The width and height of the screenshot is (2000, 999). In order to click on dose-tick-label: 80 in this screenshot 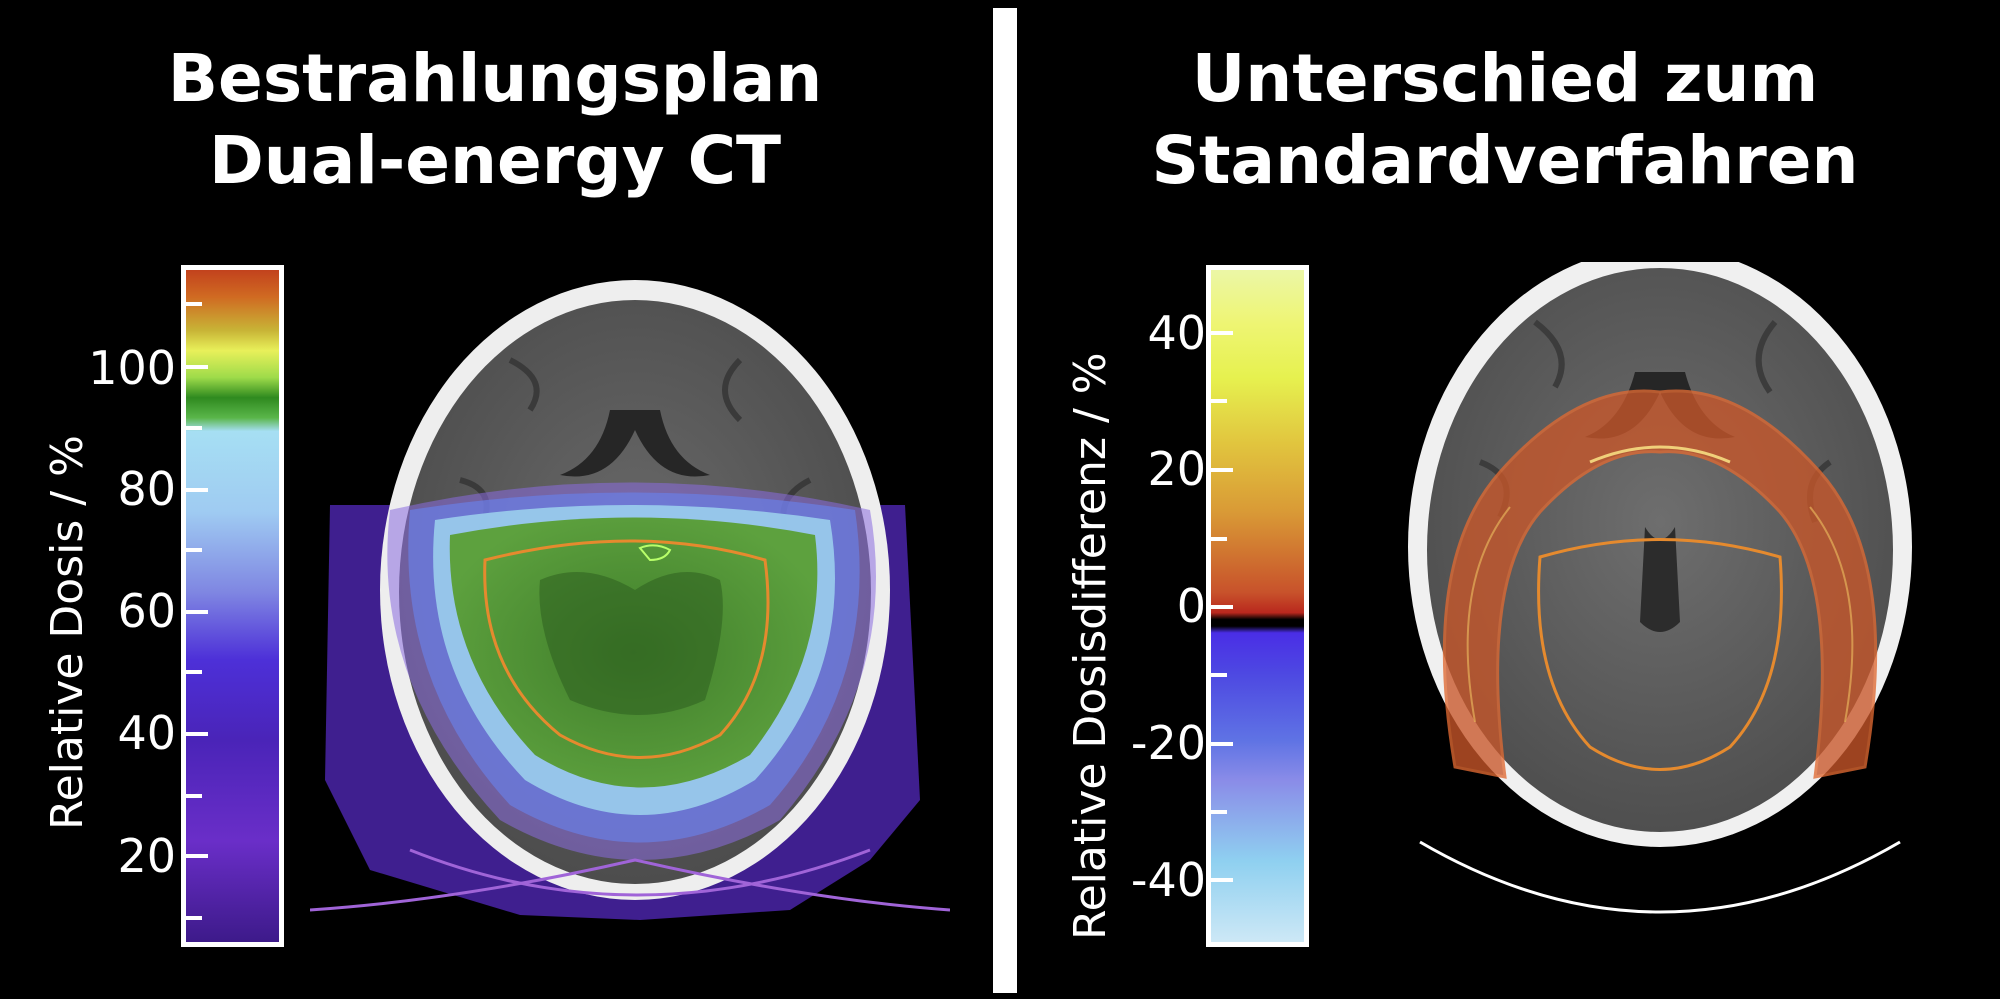, I will do `click(146, 489)`.